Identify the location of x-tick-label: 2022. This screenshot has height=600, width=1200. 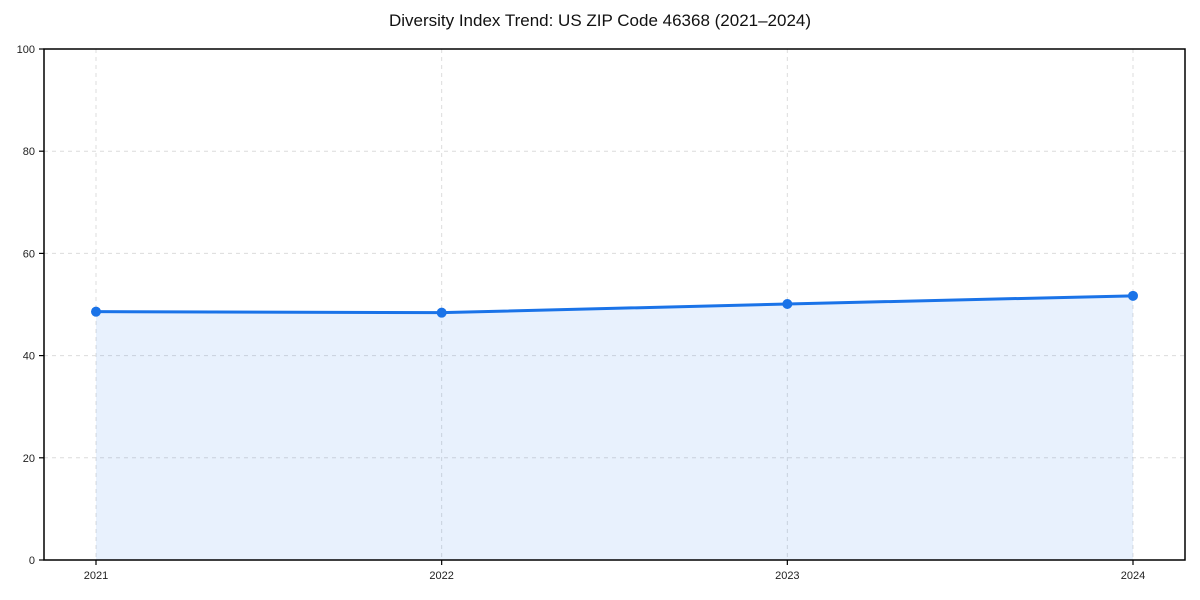
(441, 576).